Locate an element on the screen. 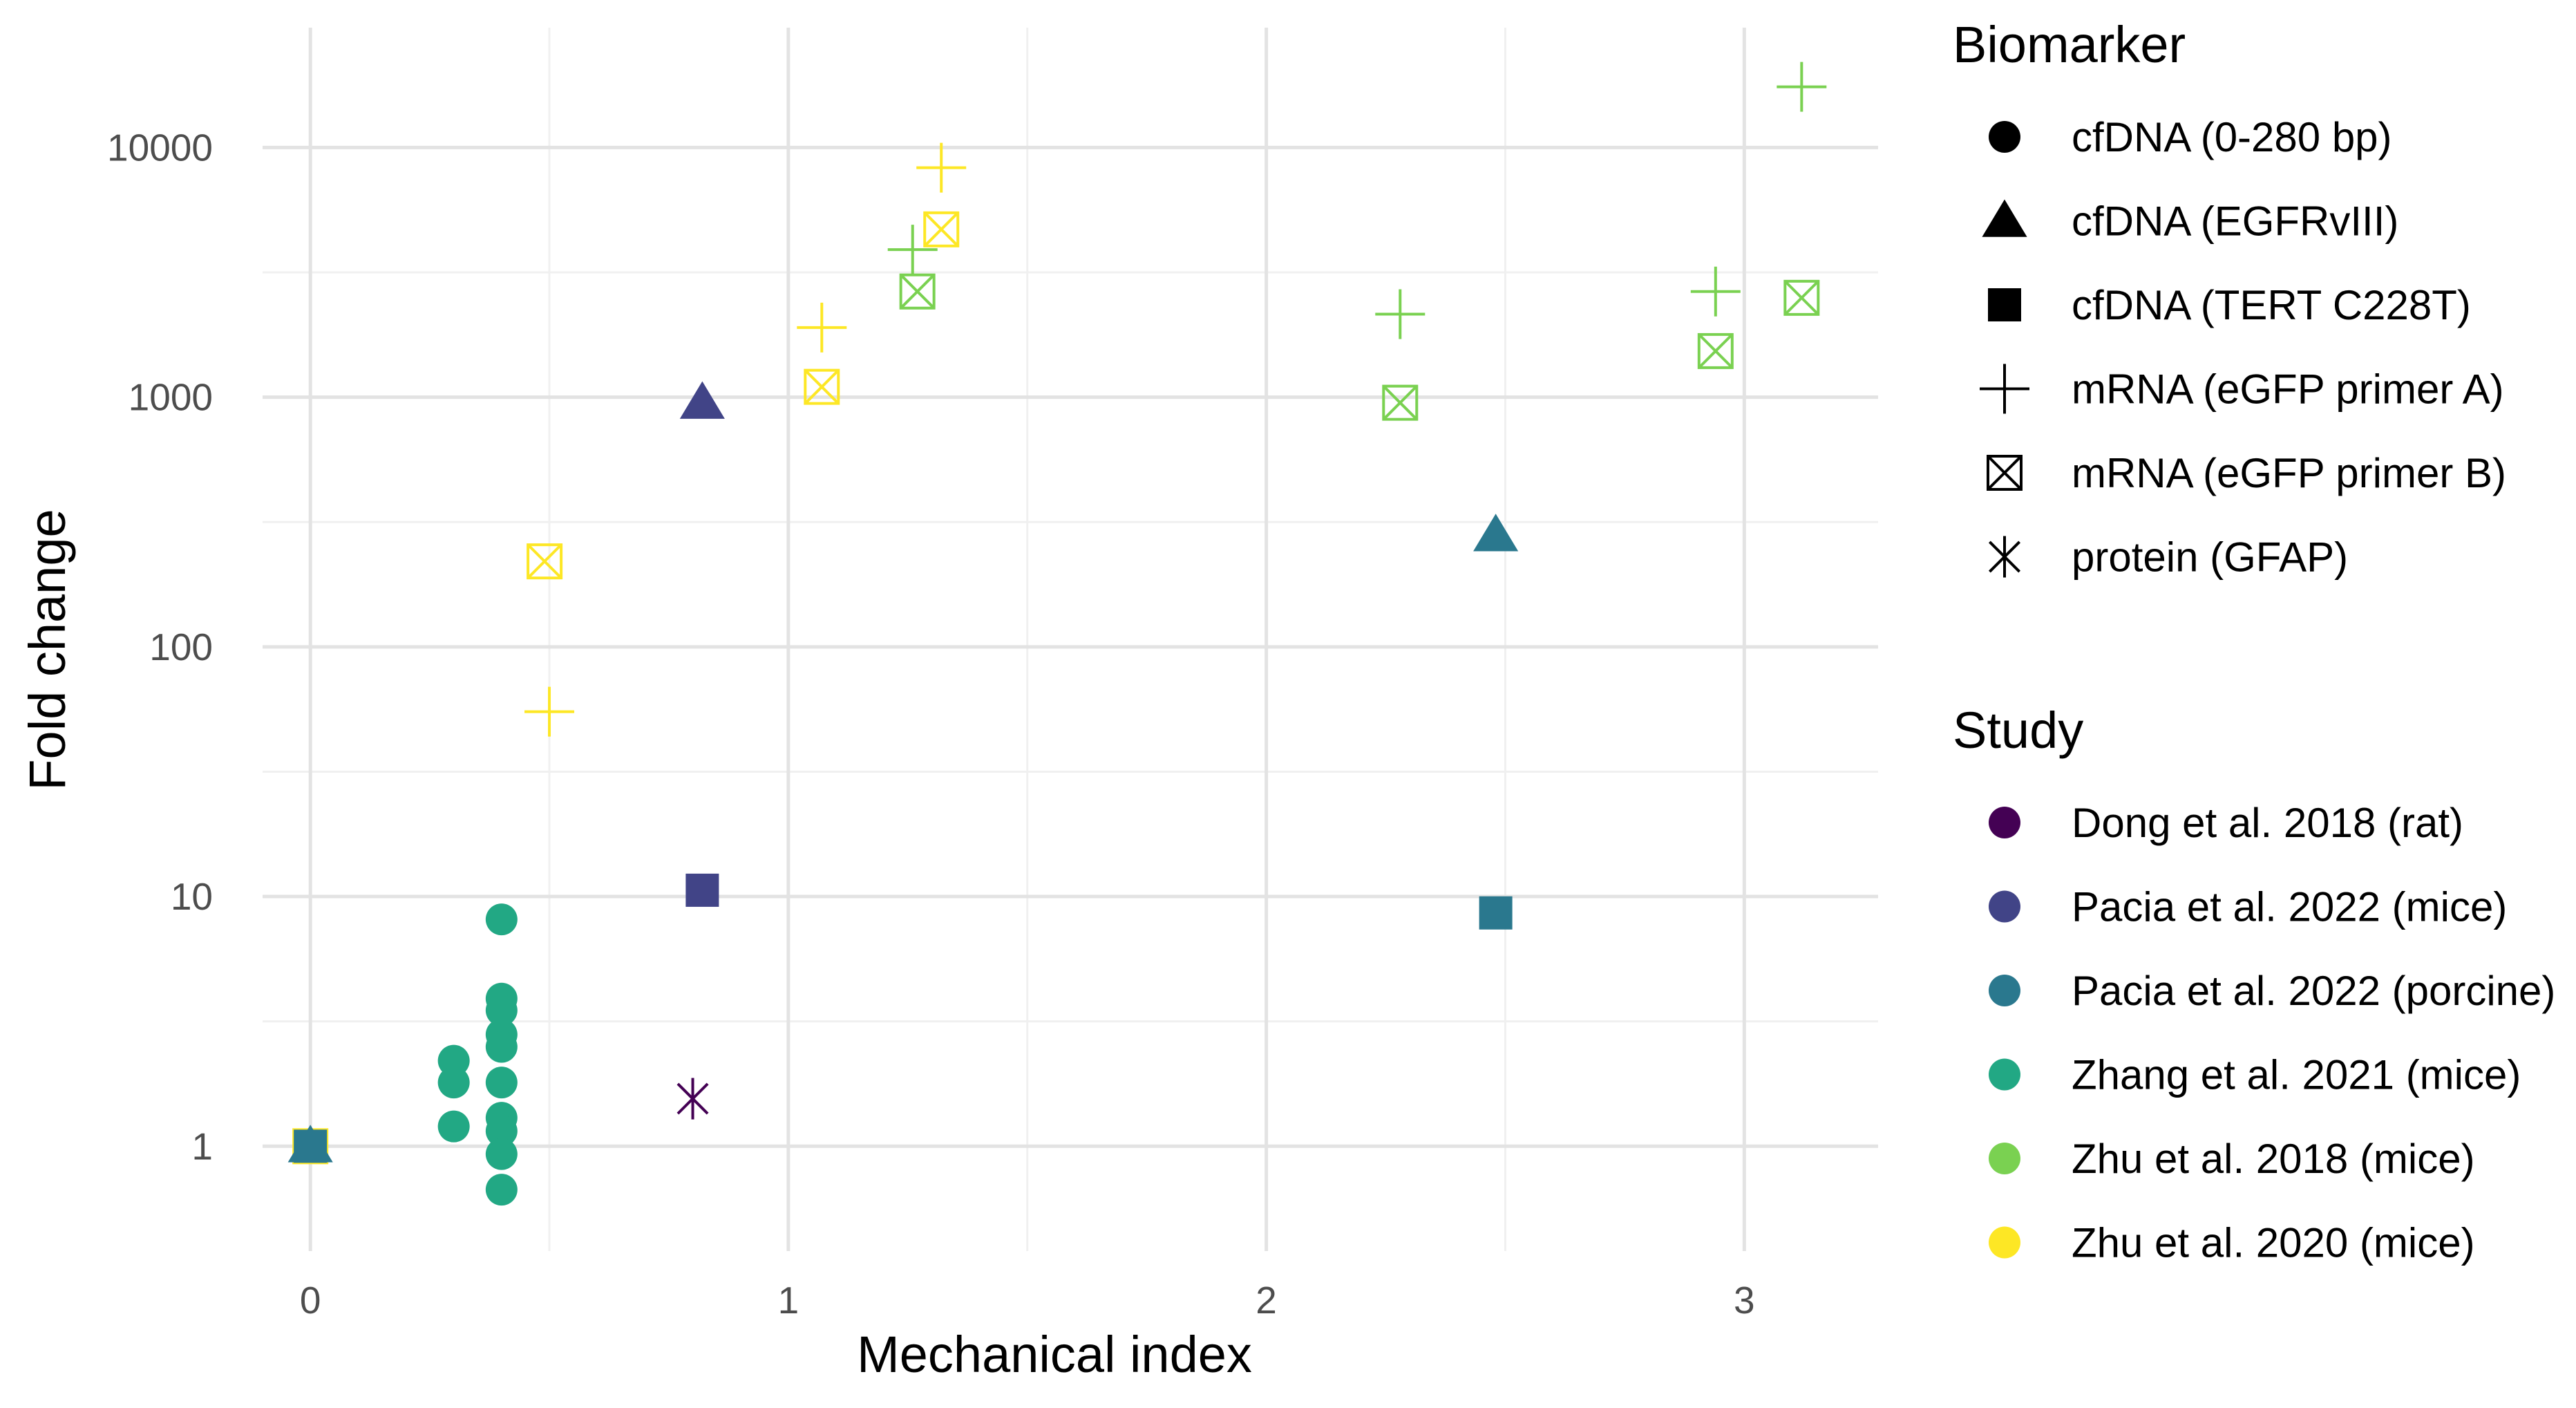 The height and width of the screenshot is (1408, 2576). y-axis-tick-labels: 1 10 100 1000 10000 is located at coordinates (160, 646).